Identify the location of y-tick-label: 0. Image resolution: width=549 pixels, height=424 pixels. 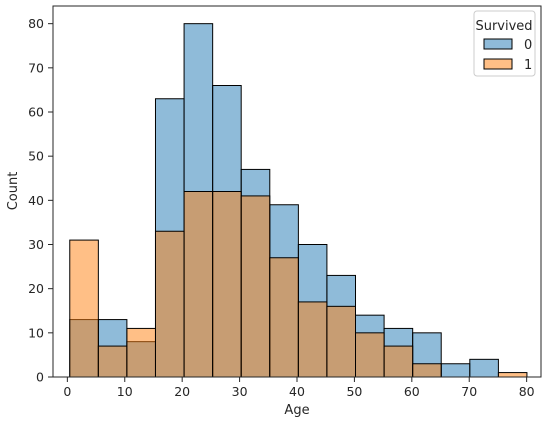
(40, 377).